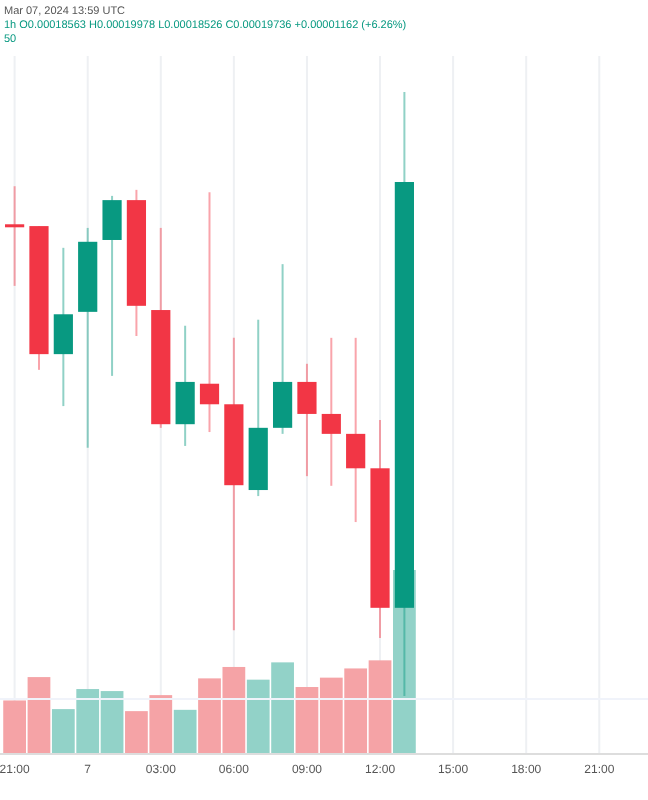 This screenshot has width=648, height=800. What do you see at coordinates (185, 731) in the screenshot?
I see `bar` at bounding box center [185, 731].